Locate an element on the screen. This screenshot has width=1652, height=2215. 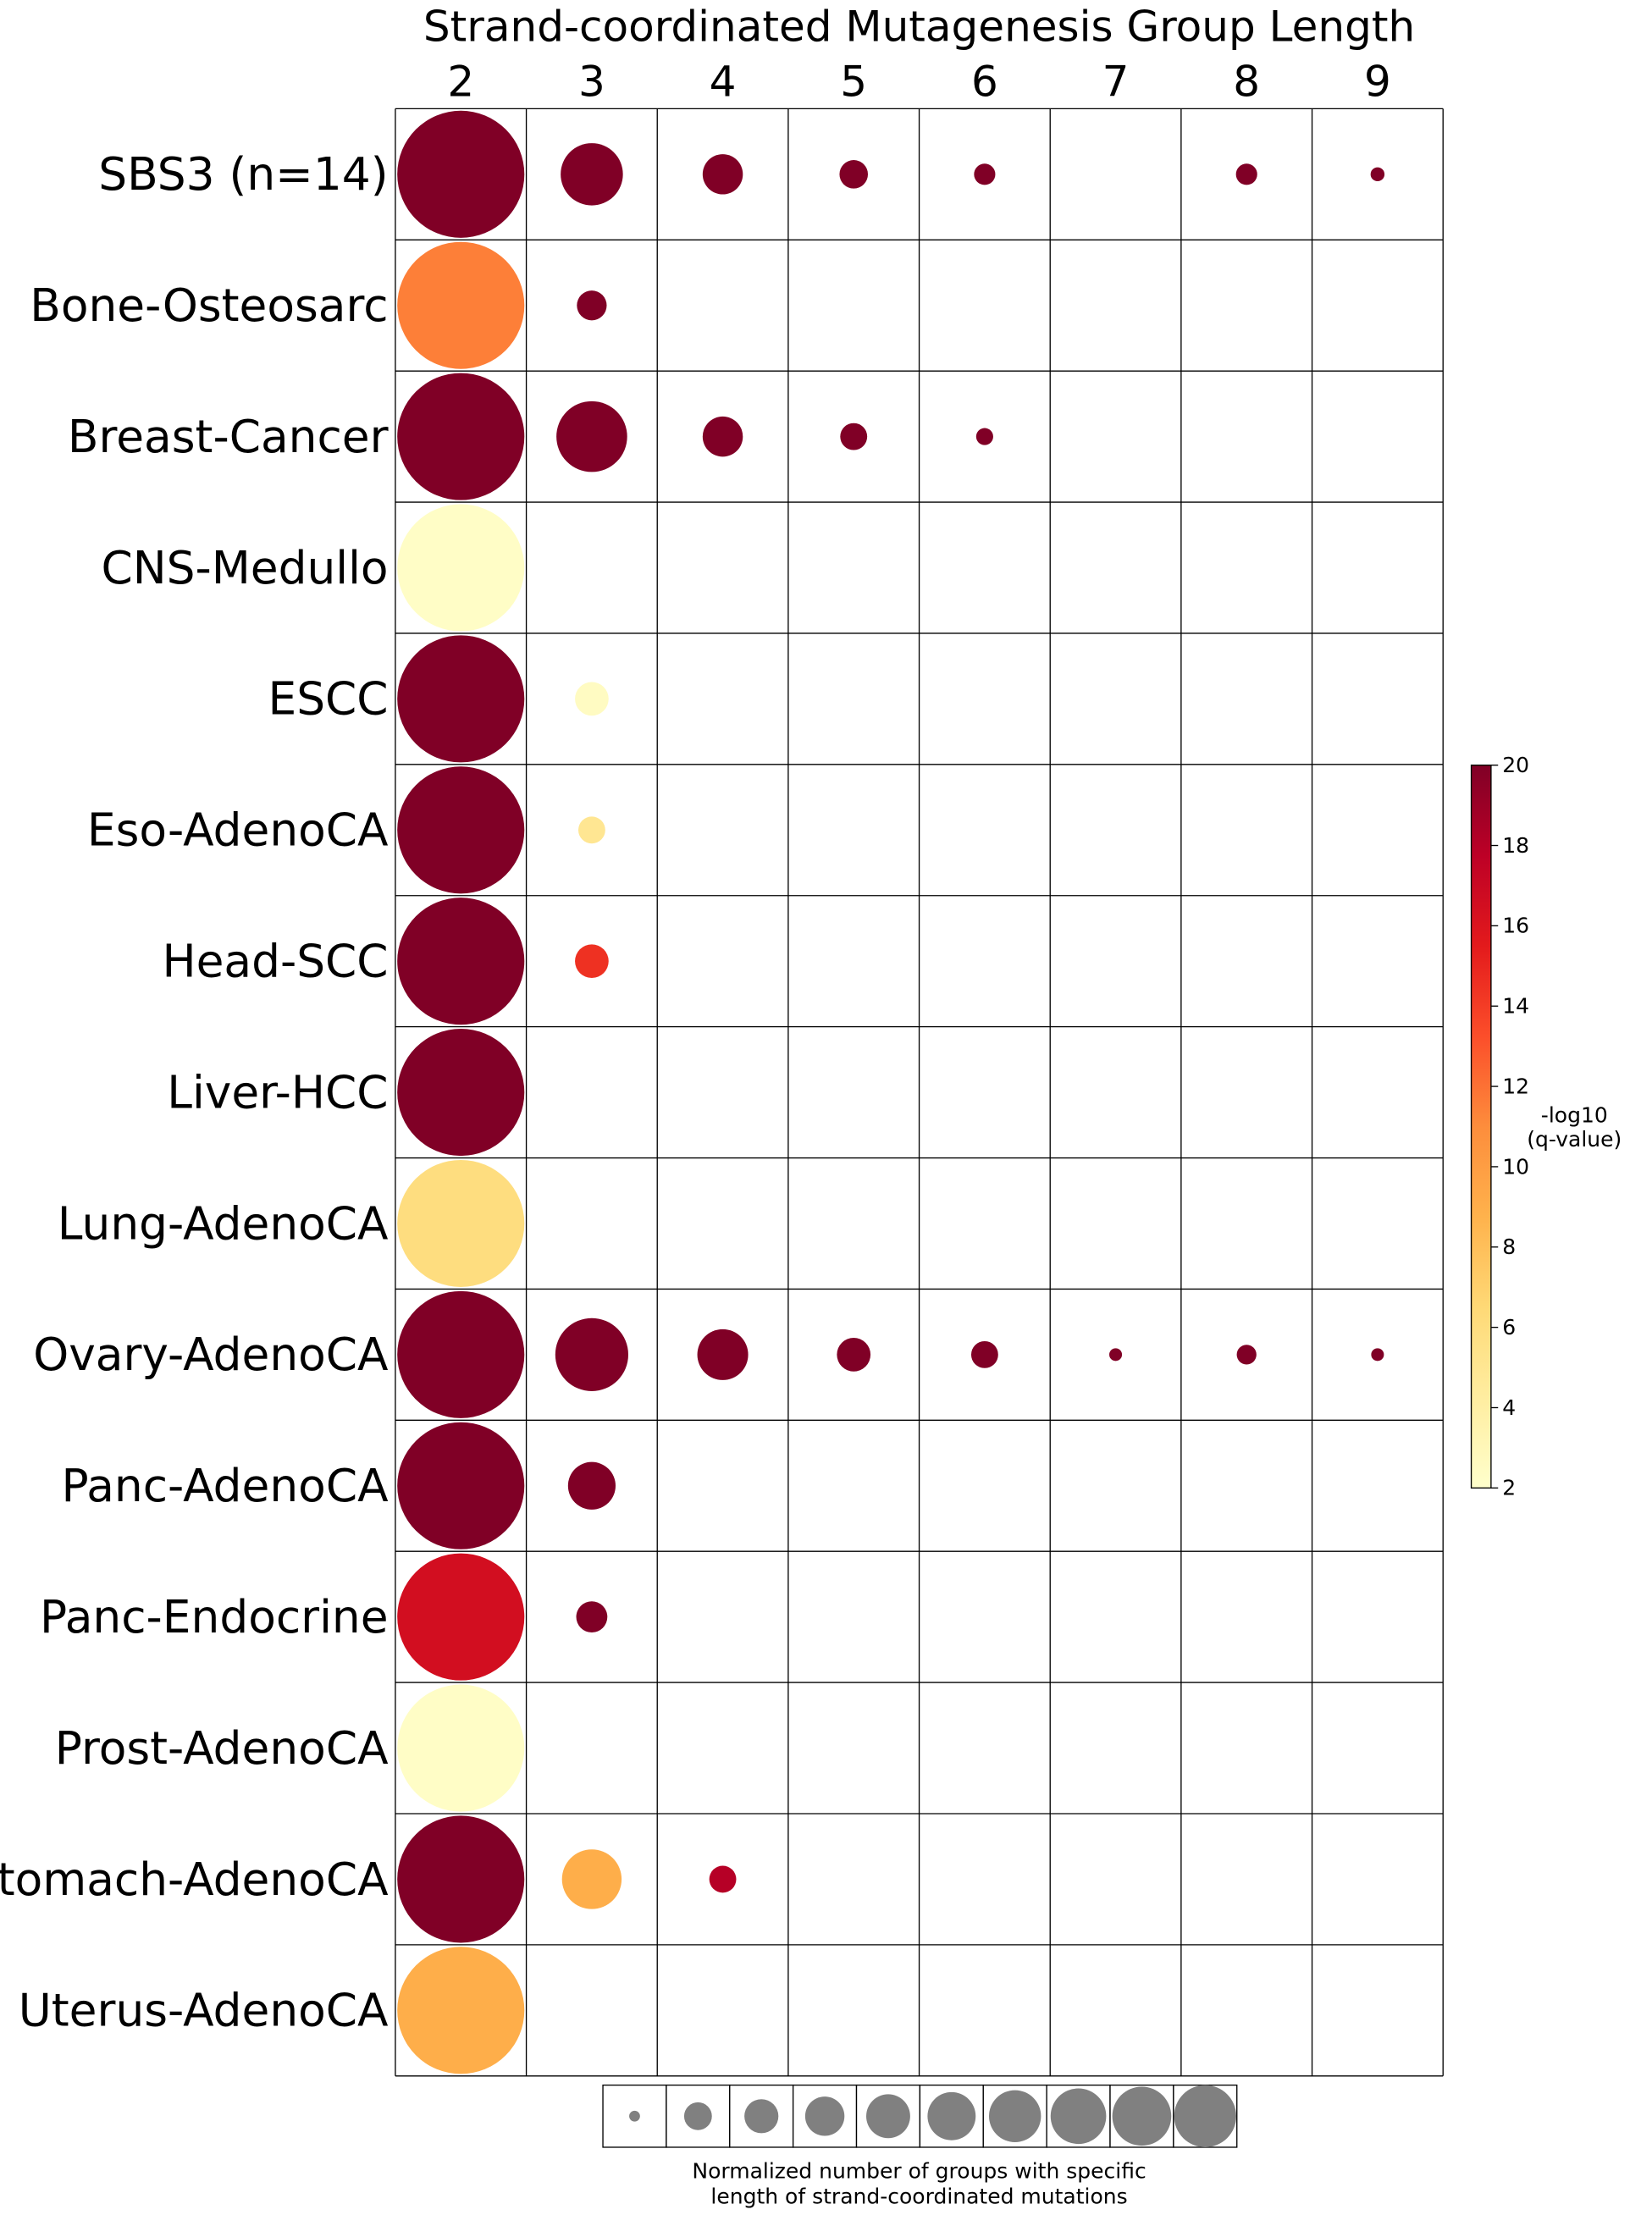
row-label: Panc-AdenoCA is located at coordinates (225, 1485).